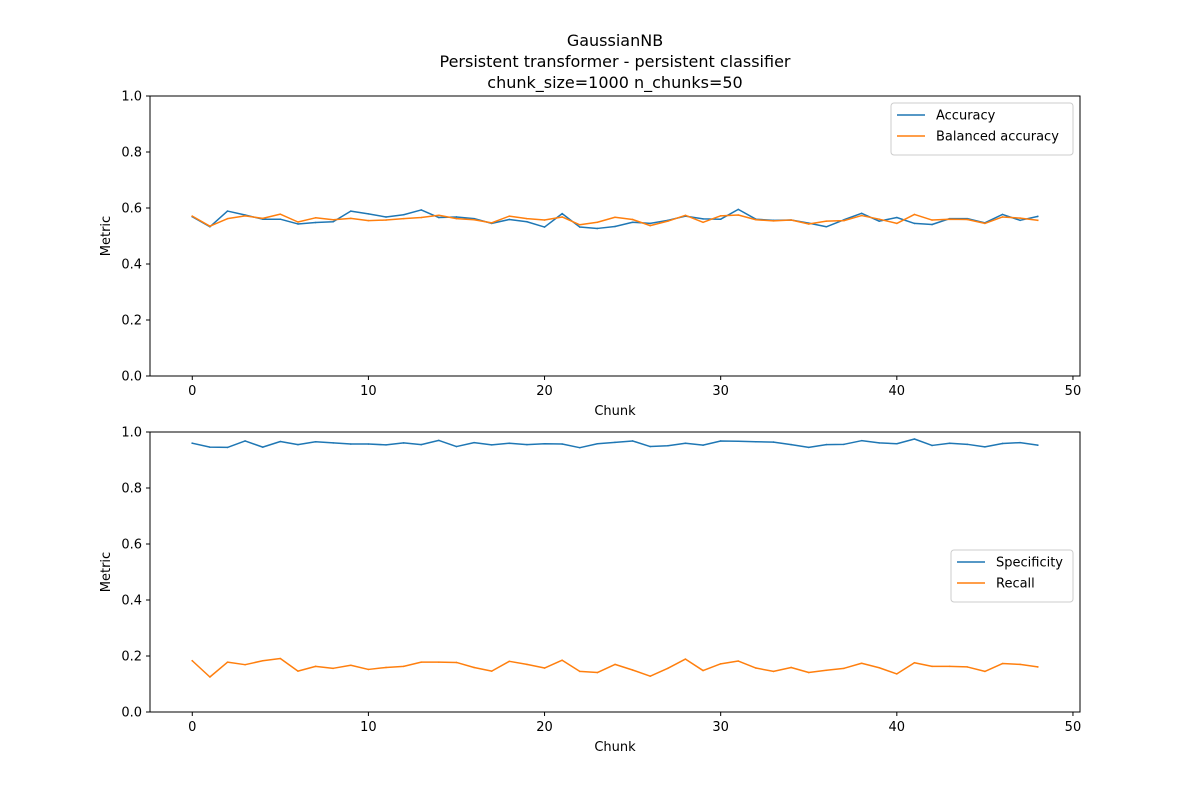 The height and width of the screenshot is (800, 1200). Describe the element at coordinates (997, 137) in the screenshot. I see `legend-label: Balanced accuracy` at that location.